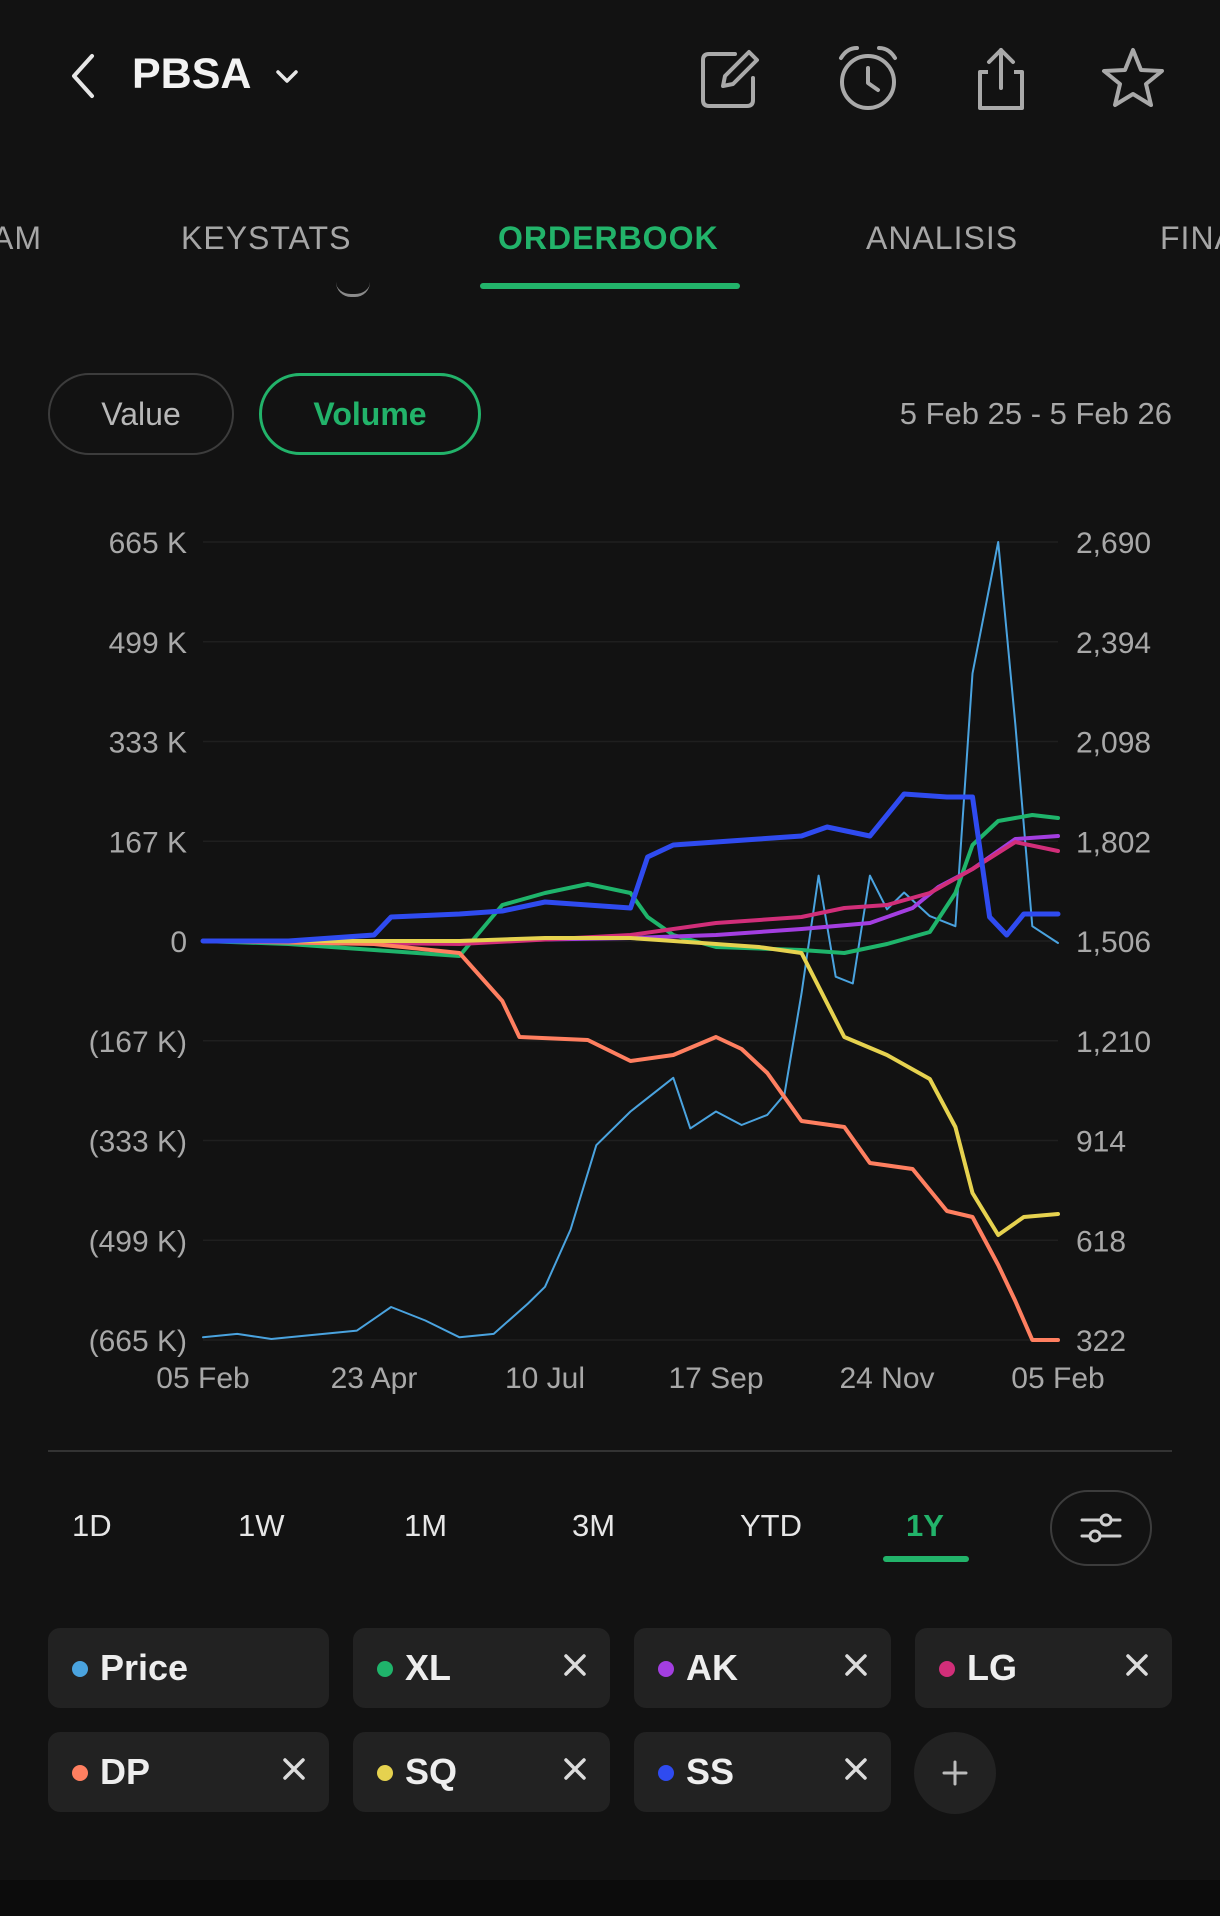 The width and height of the screenshot is (1220, 1916). I want to click on edit-icon, so click(730, 79).